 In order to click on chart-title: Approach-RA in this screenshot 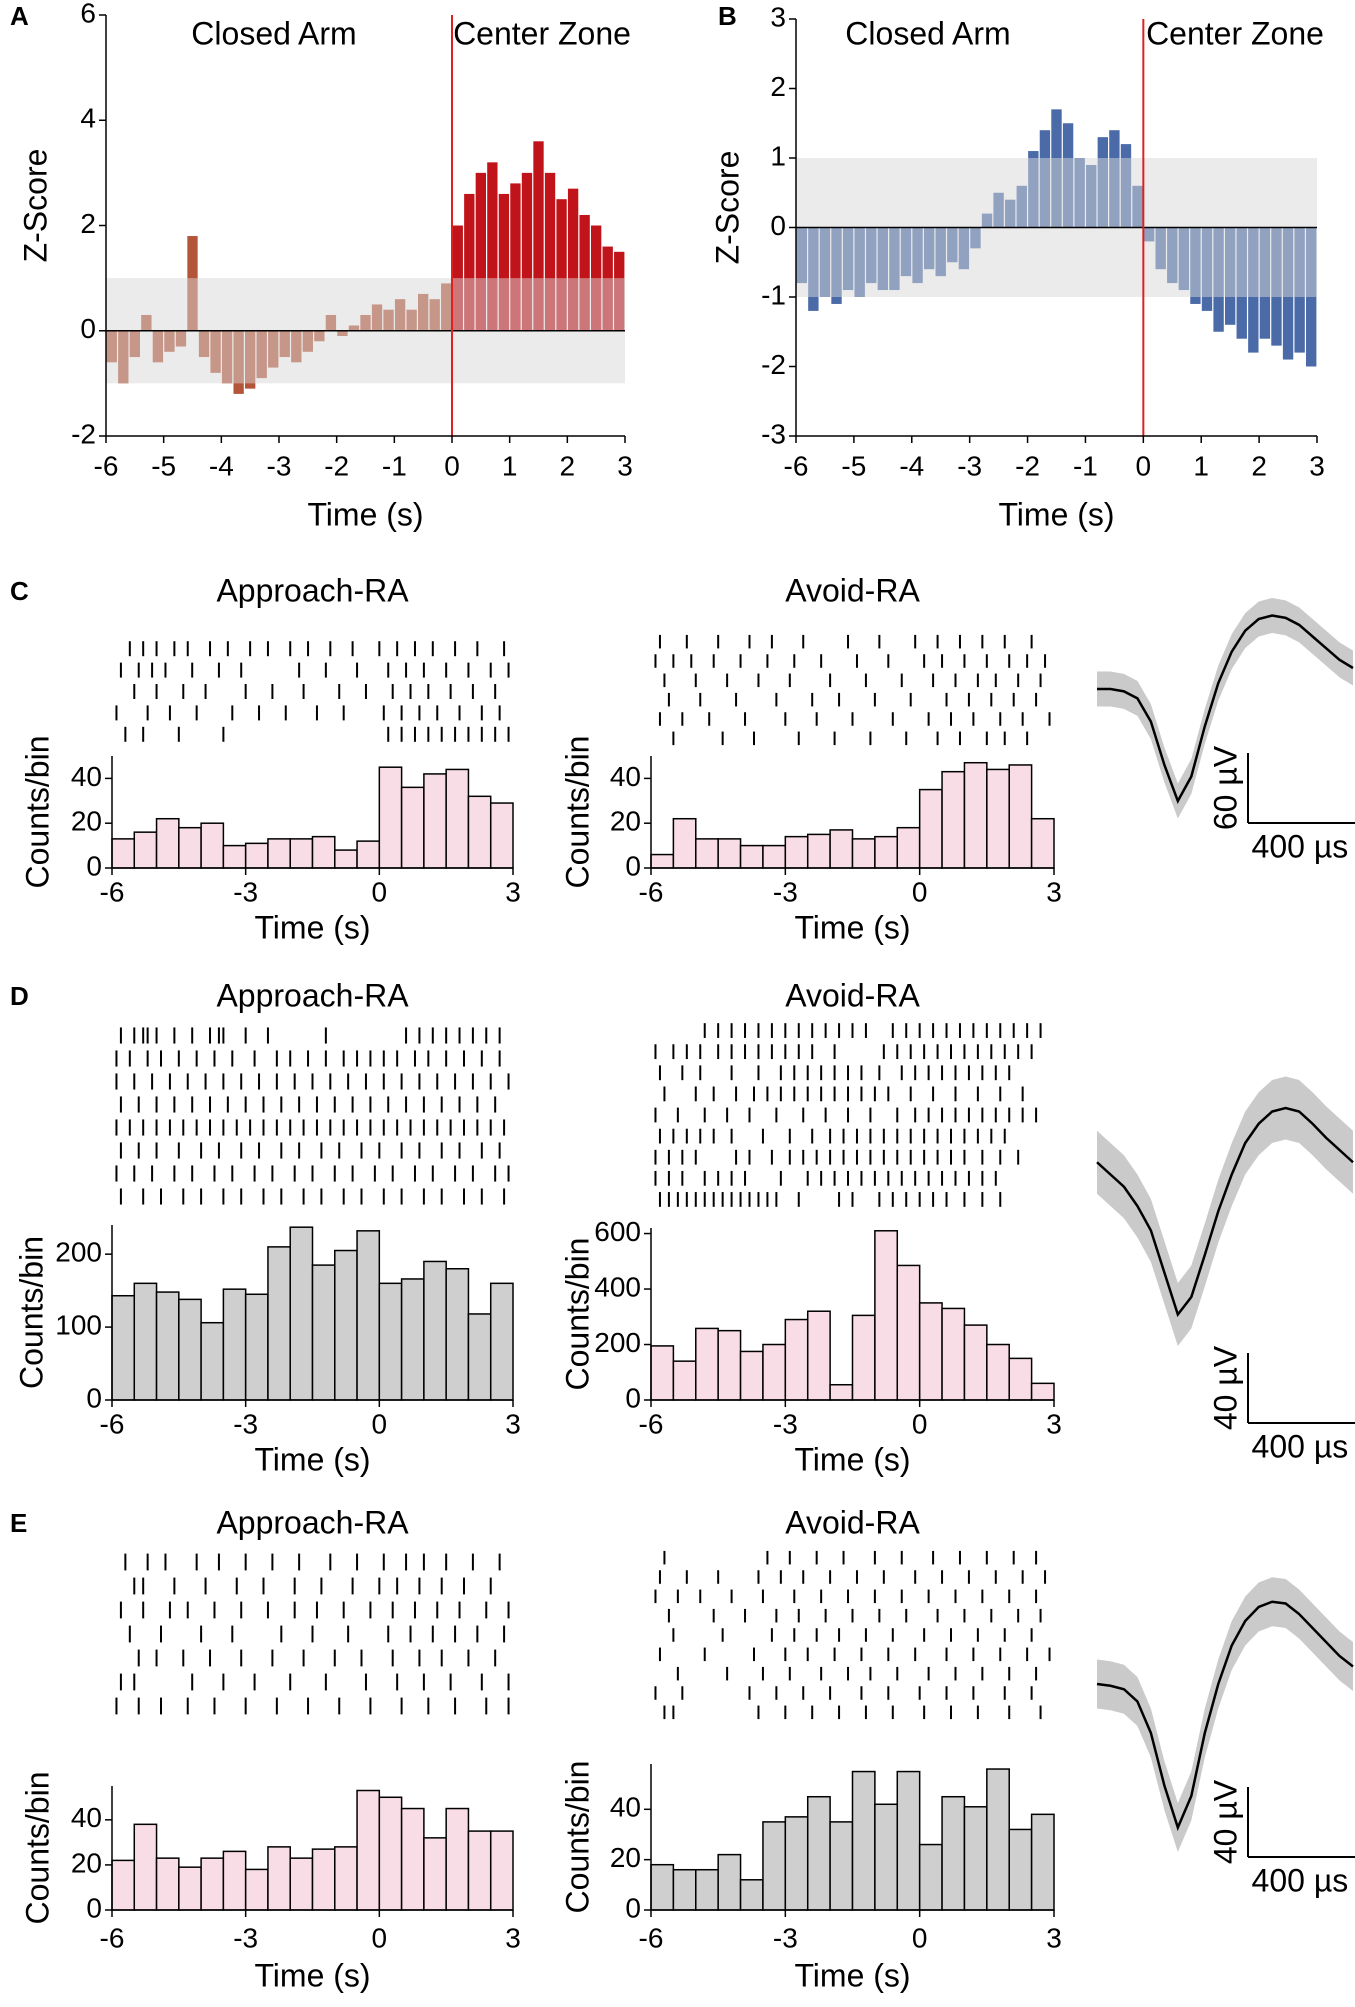, I will do `click(312, 1522)`.